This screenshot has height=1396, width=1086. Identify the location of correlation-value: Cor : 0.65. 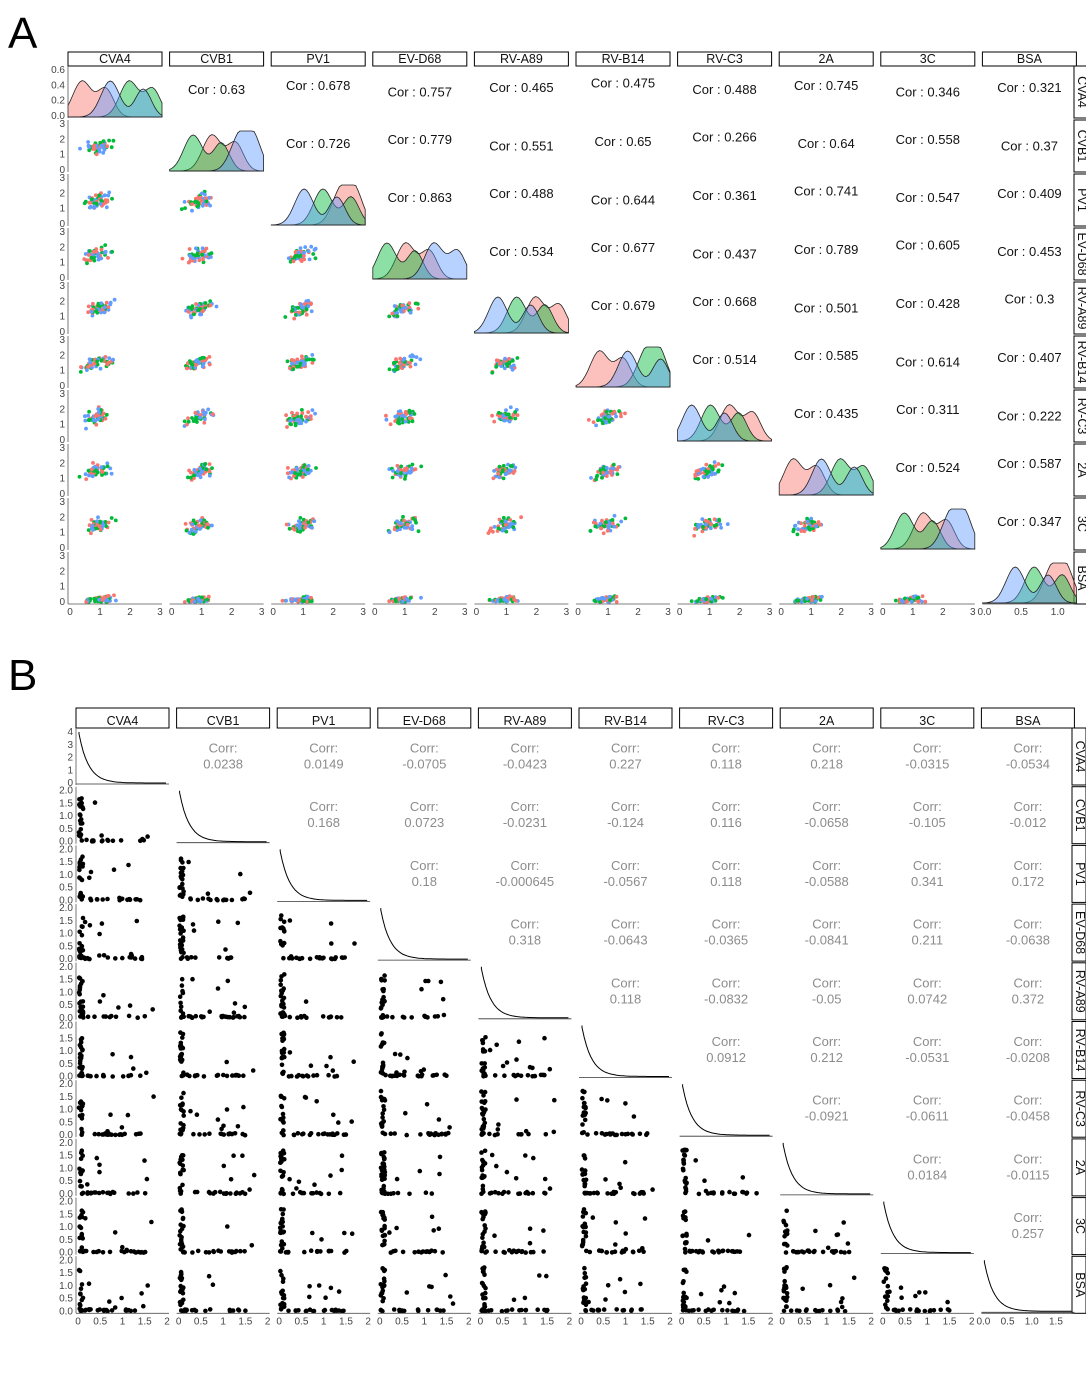
(622, 141).